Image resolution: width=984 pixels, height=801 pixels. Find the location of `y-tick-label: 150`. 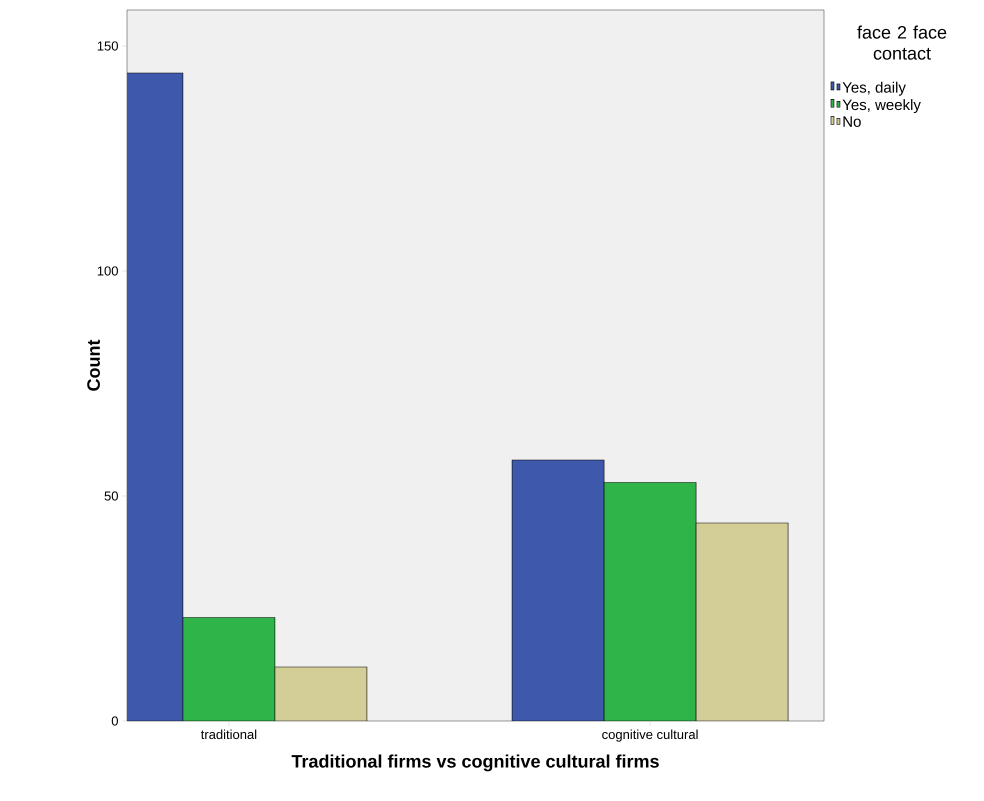

y-tick-label: 150 is located at coordinates (108, 46).